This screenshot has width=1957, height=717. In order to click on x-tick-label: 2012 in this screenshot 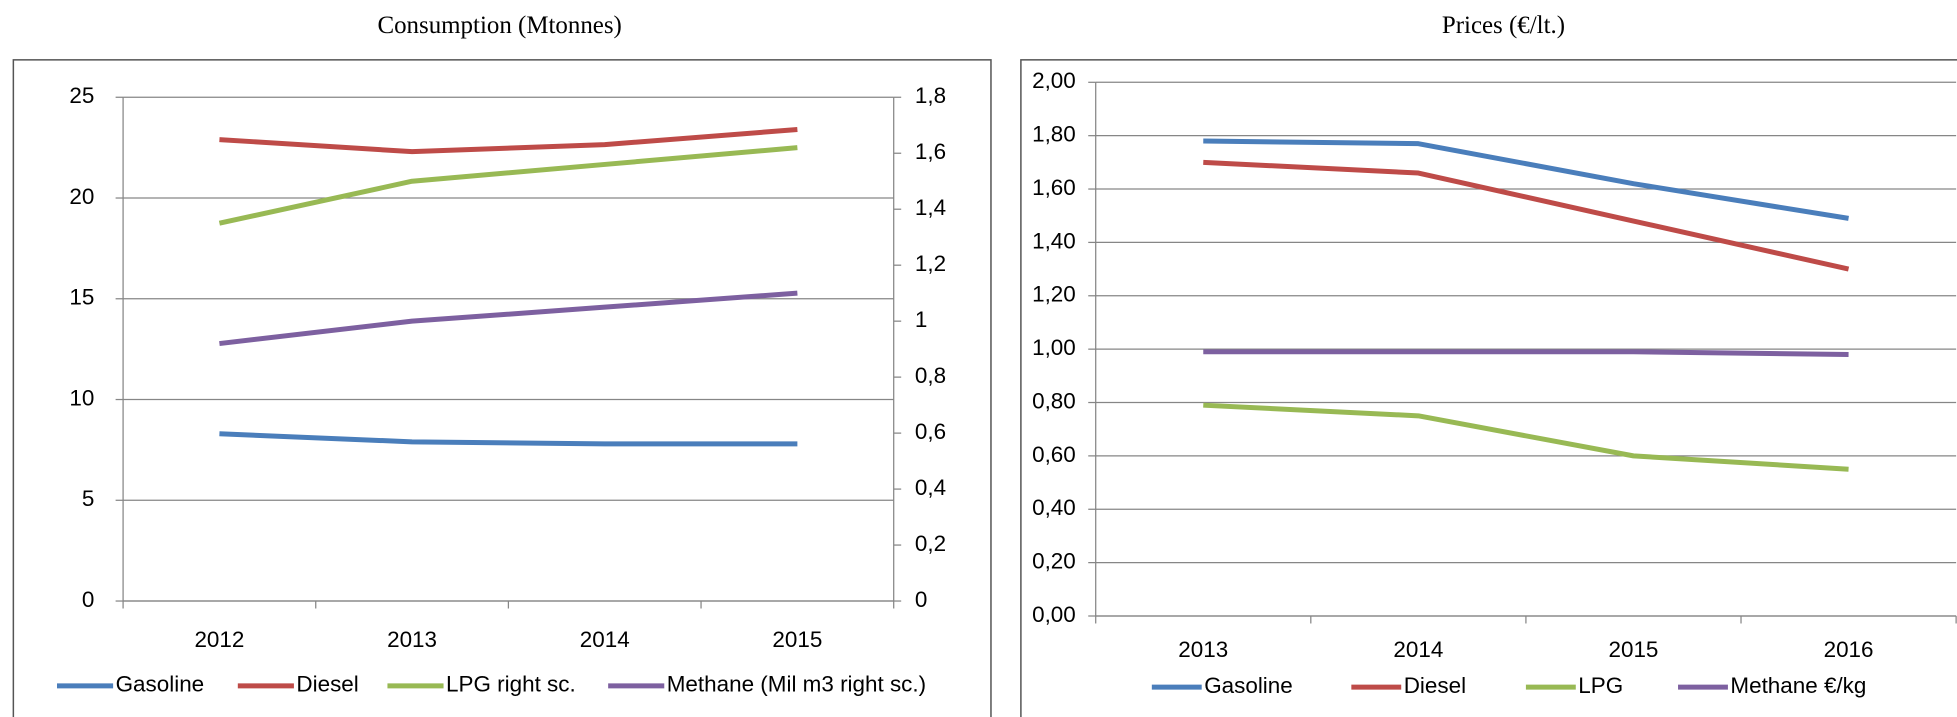, I will do `click(219, 639)`.